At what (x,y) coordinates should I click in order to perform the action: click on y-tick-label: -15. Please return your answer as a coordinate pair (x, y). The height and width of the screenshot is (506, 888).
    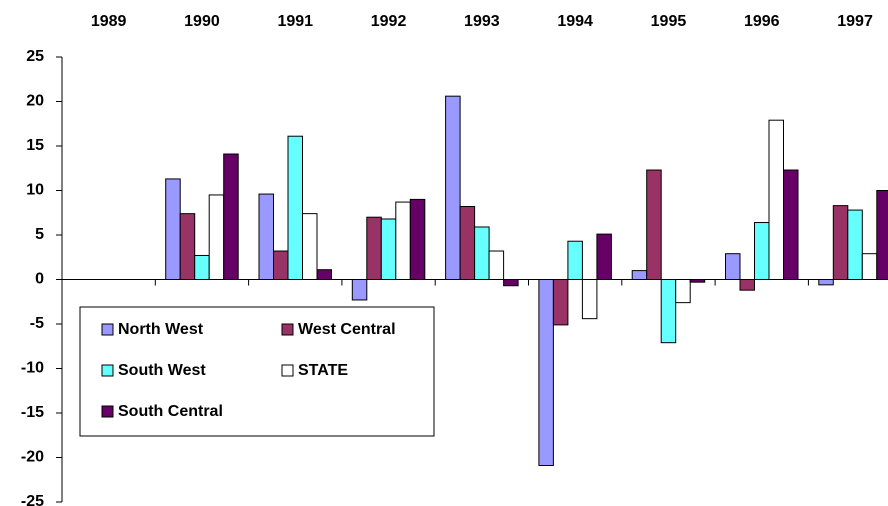
    Looking at the image, I should click on (32, 412).